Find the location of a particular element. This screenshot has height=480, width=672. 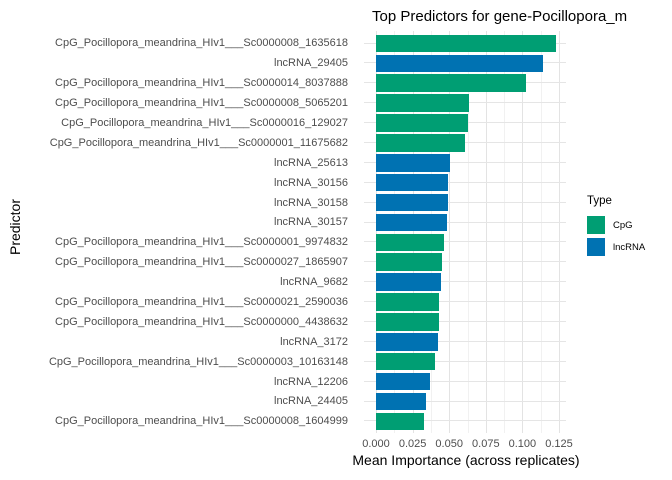

y-axis-label: lncRNA_30158 is located at coordinates (311, 202).